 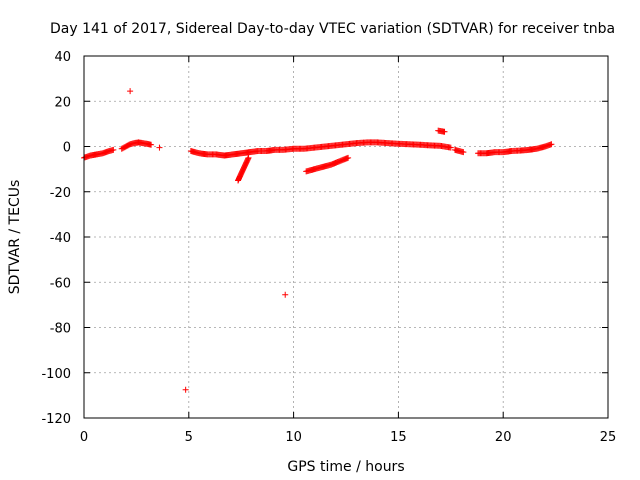 What do you see at coordinates (56, 419) in the screenshot?
I see `y-tick-label: -120` at bounding box center [56, 419].